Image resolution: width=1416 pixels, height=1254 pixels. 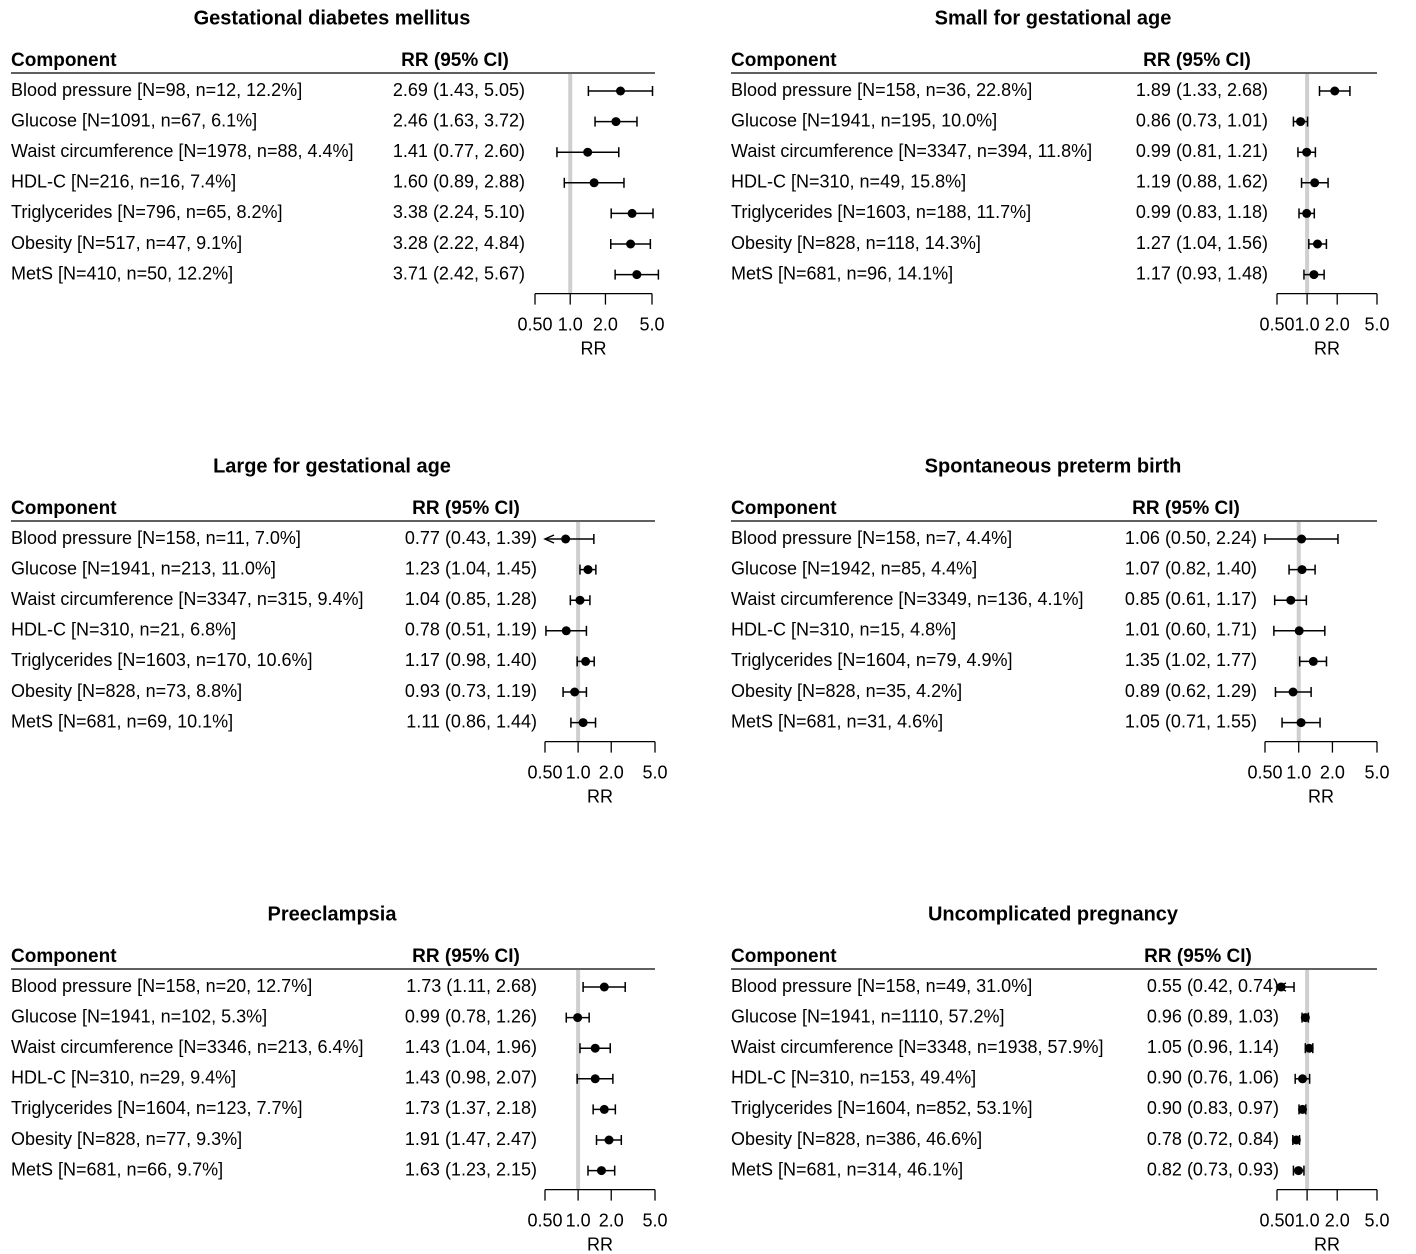 I want to click on value-label: 1.05 (0.71, 1.55), so click(x=1191, y=721).